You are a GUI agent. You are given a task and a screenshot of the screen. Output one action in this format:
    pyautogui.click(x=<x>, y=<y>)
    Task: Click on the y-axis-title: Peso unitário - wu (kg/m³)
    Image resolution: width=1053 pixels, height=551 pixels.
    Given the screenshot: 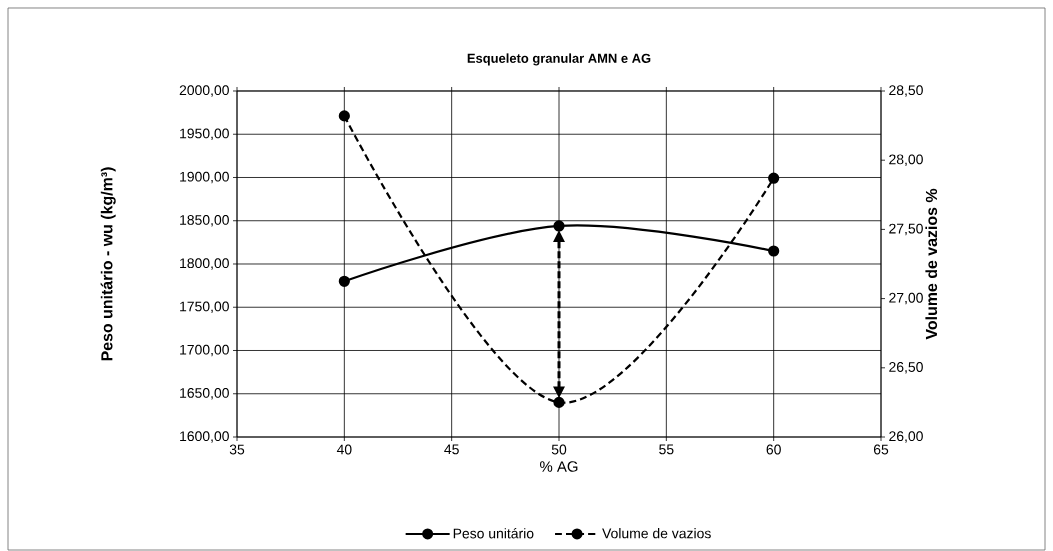 What is the action you would take?
    pyautogui.click(x=108, y=264)
    